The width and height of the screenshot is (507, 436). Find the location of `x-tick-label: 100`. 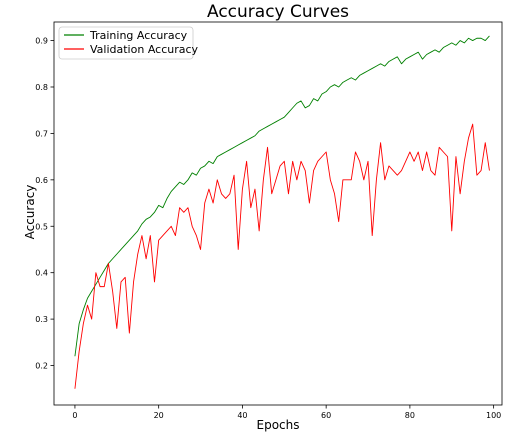

x-tick-label: 100 is located at coordinates (493, 415).